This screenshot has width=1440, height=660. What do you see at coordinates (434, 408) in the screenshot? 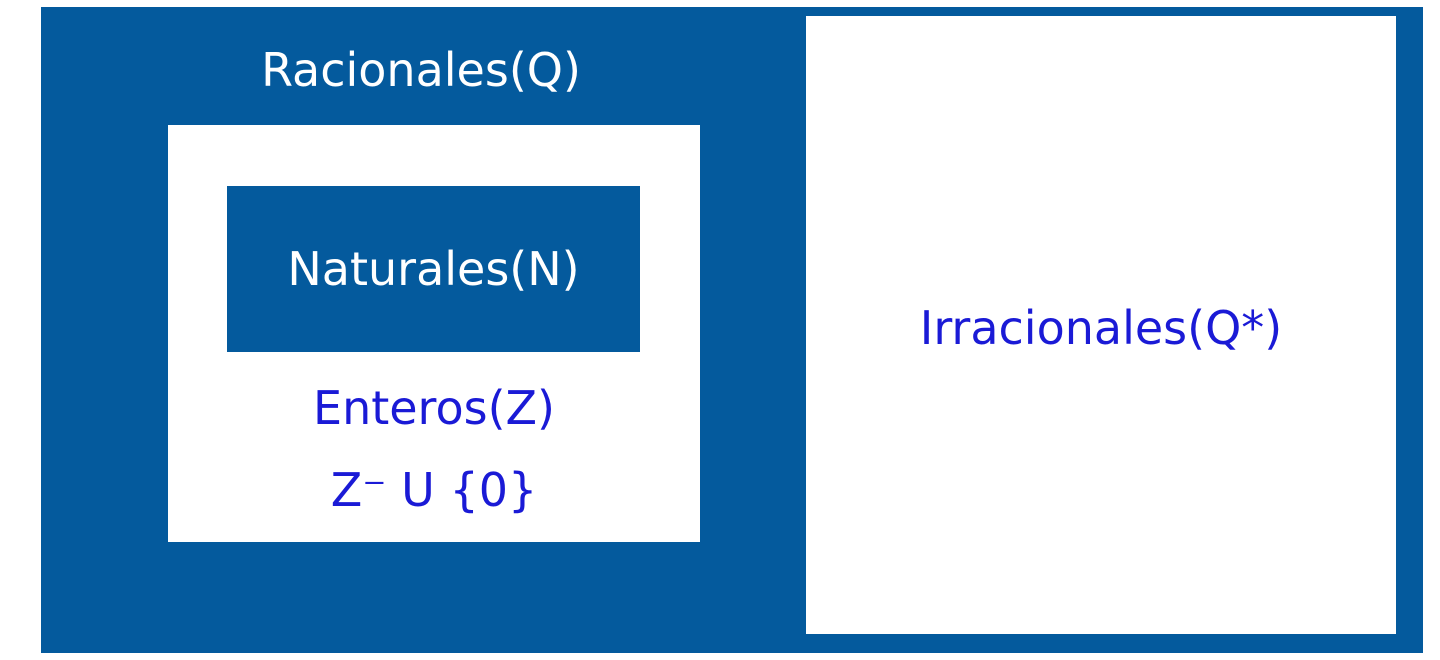
I see `integers-label: Enteros(Z)` at bounding box center [434, 408].